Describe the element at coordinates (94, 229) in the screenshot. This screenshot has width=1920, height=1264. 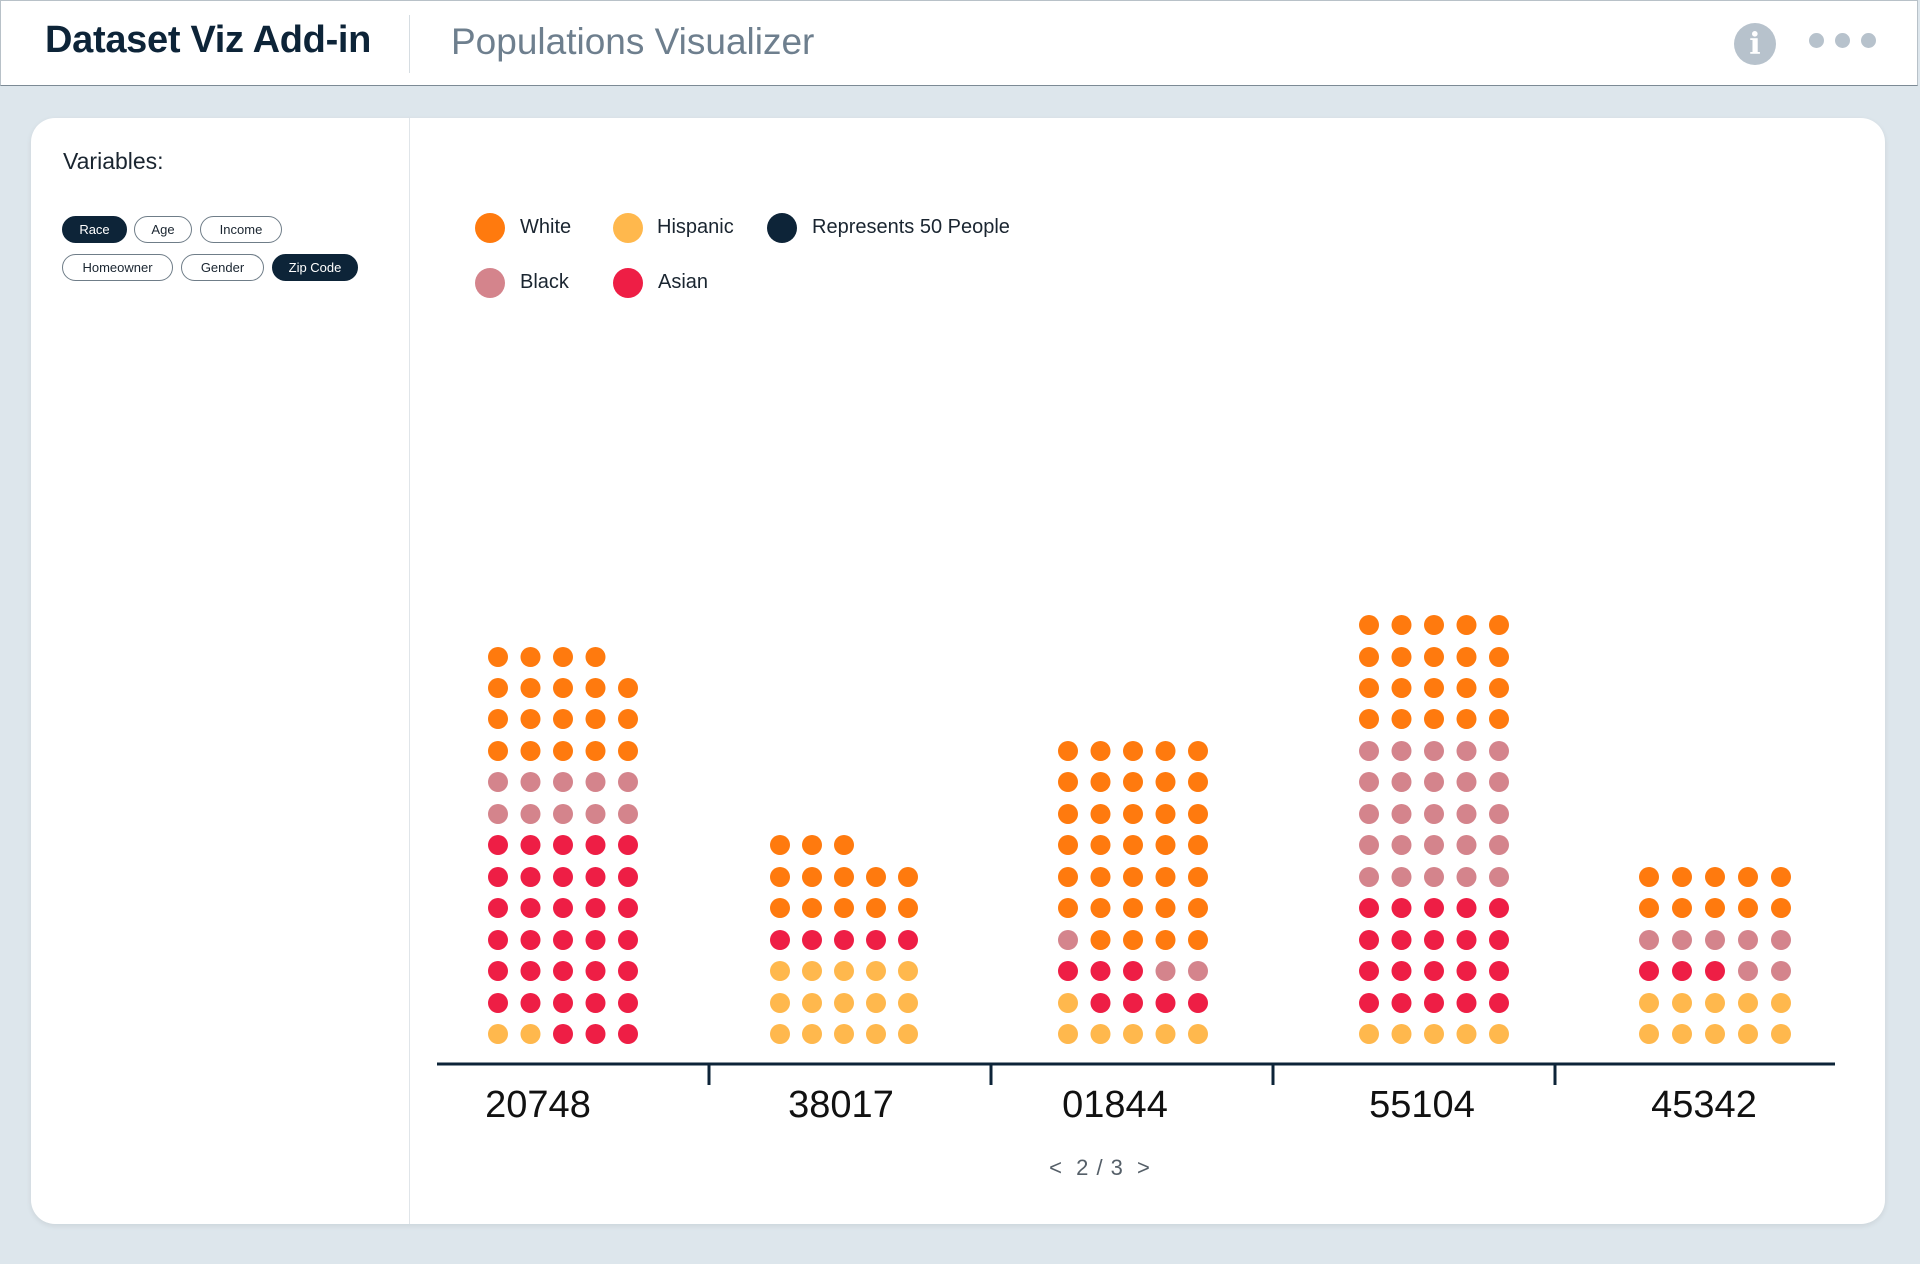
I see `pill-race: Race` at that location.